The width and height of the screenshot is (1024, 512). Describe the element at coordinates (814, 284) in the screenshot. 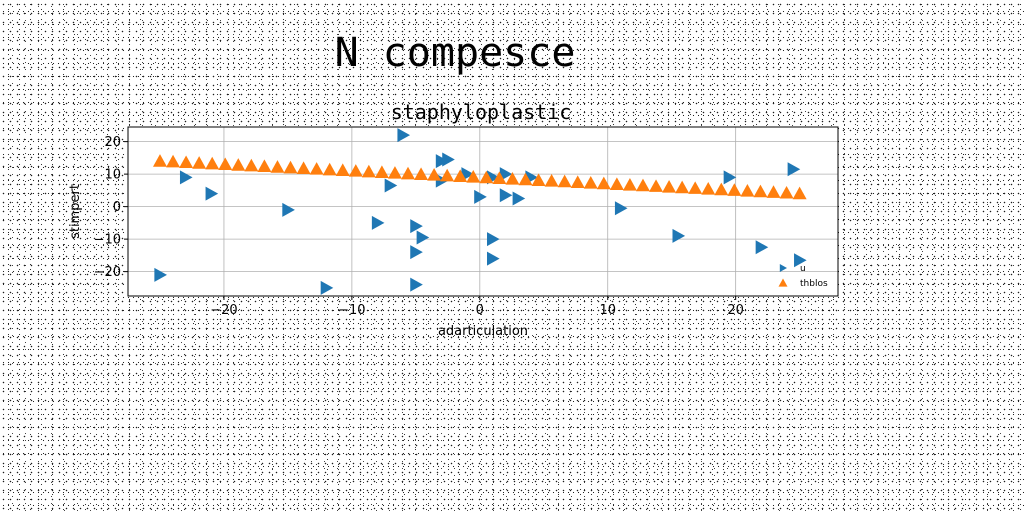

I see `legend-label-thblos: thblos` at that location.